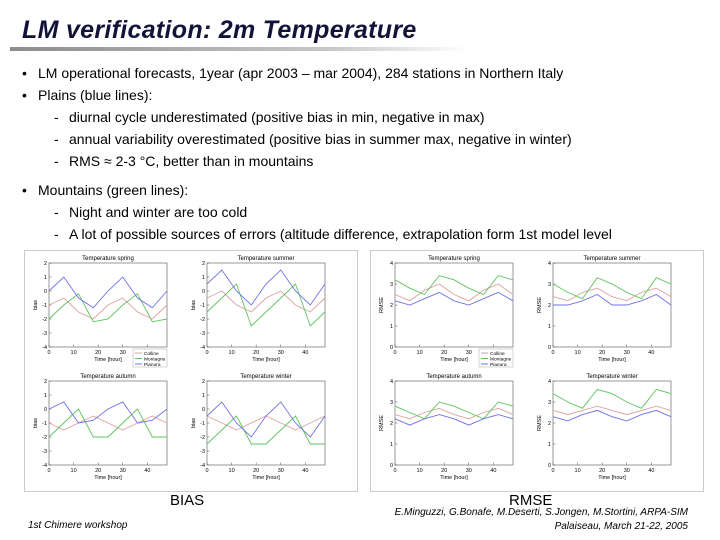 The height and width of the screenshot is (540, 720). What do you see at coordinates (44, 348) in the screenshot?
I see `y-tick-label: -4` at bounding box center [44, 348].